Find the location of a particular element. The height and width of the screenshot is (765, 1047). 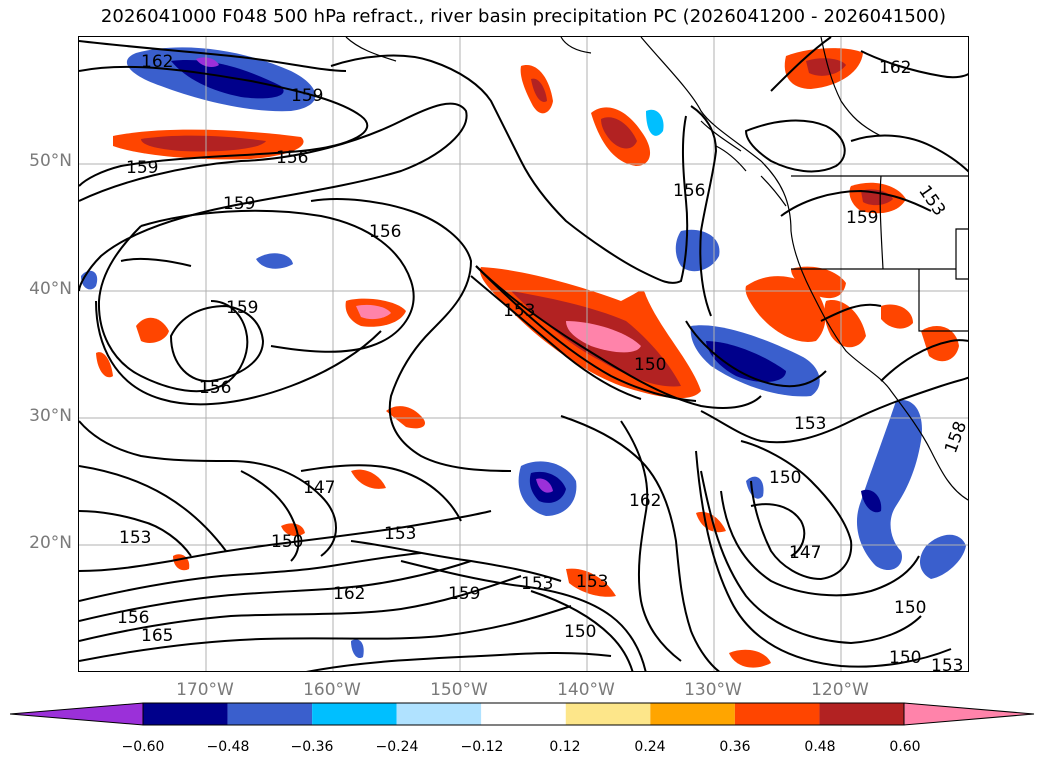

colorbar is located at coordinates (522, 714).